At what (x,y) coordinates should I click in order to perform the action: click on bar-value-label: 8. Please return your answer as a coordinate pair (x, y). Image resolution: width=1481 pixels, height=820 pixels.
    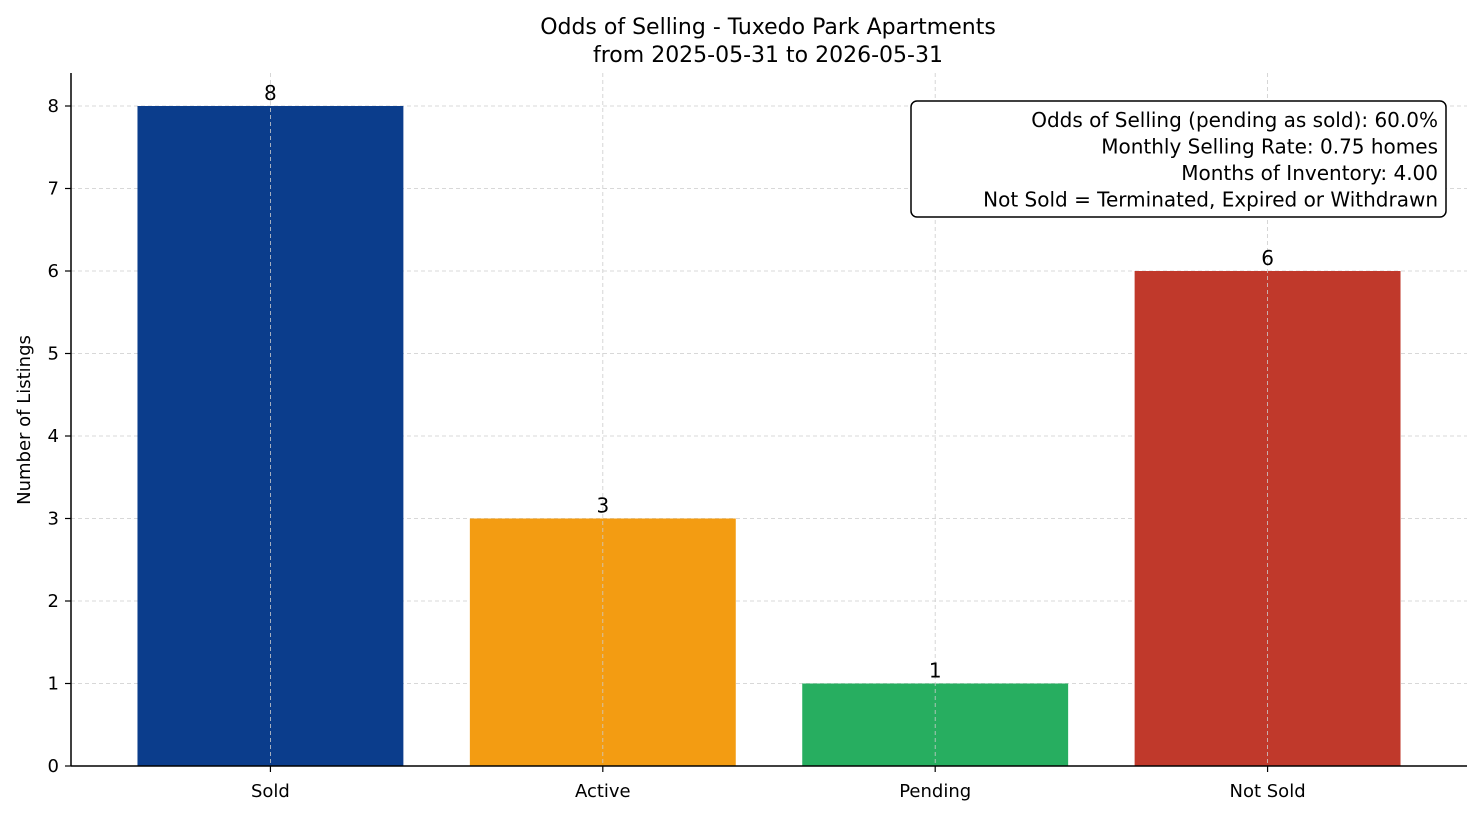
    Looking at the image, I should click on (270, 93).